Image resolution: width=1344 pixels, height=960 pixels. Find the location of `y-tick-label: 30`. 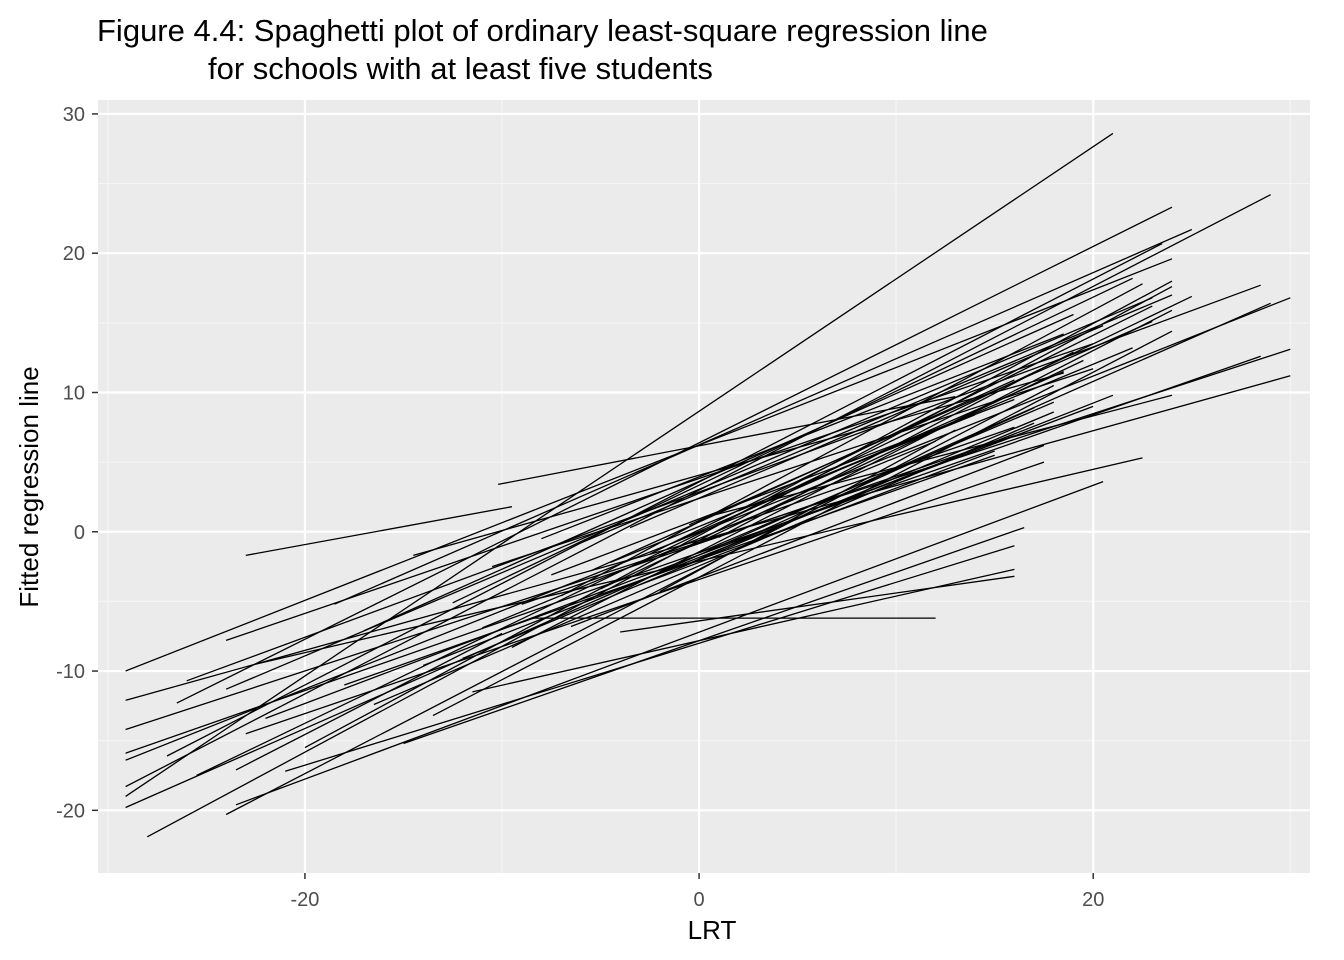

y-tick-label: 30 is located at coordinates (74, 115).